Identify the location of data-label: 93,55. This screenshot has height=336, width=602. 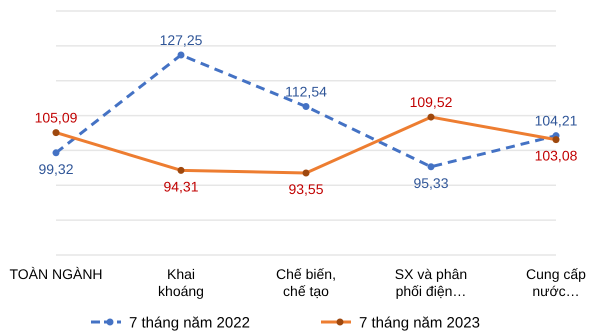
(306, 189).